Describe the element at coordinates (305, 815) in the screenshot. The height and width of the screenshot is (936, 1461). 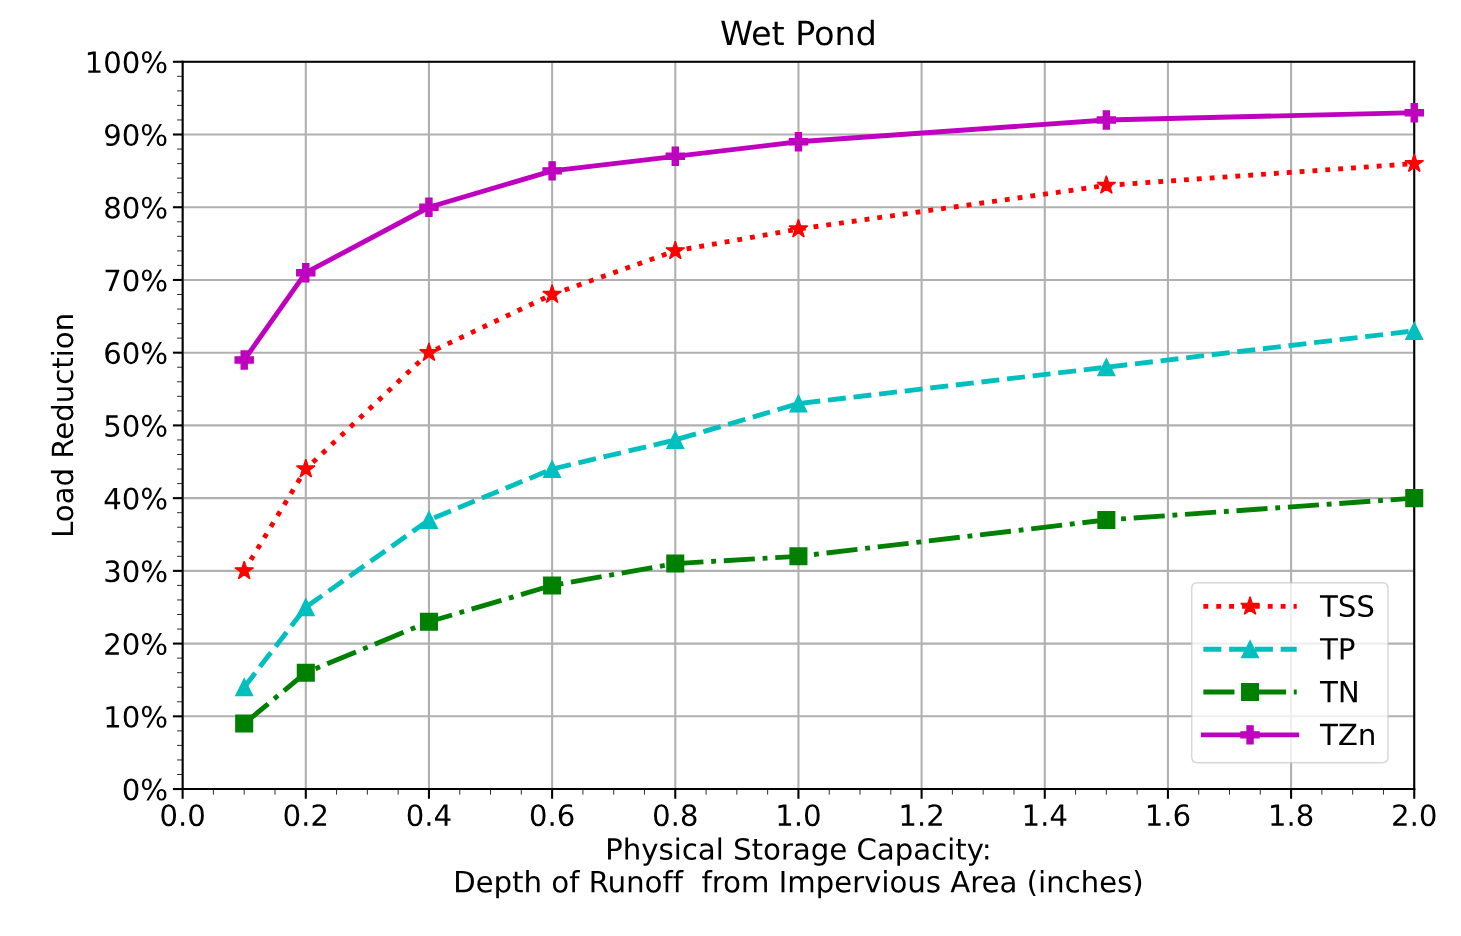
I see `x-tick-label: 0.2` at that location.